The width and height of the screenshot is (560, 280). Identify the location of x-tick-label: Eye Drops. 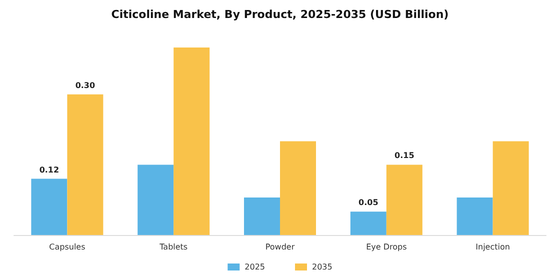
(386, 247).